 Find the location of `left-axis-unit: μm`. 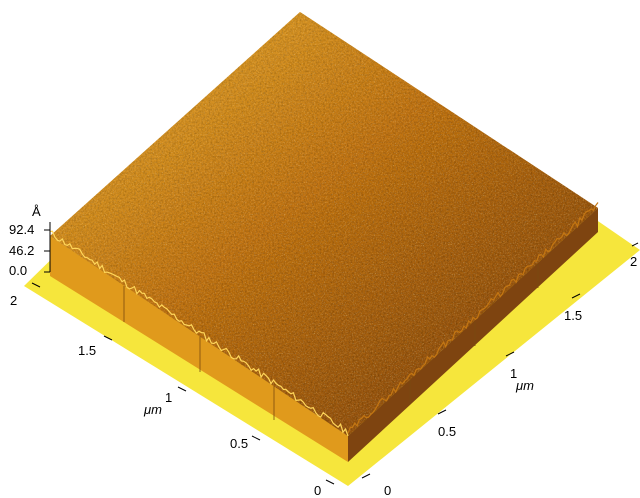

left-axis-unit: μm is located at coordinates (152, 409).